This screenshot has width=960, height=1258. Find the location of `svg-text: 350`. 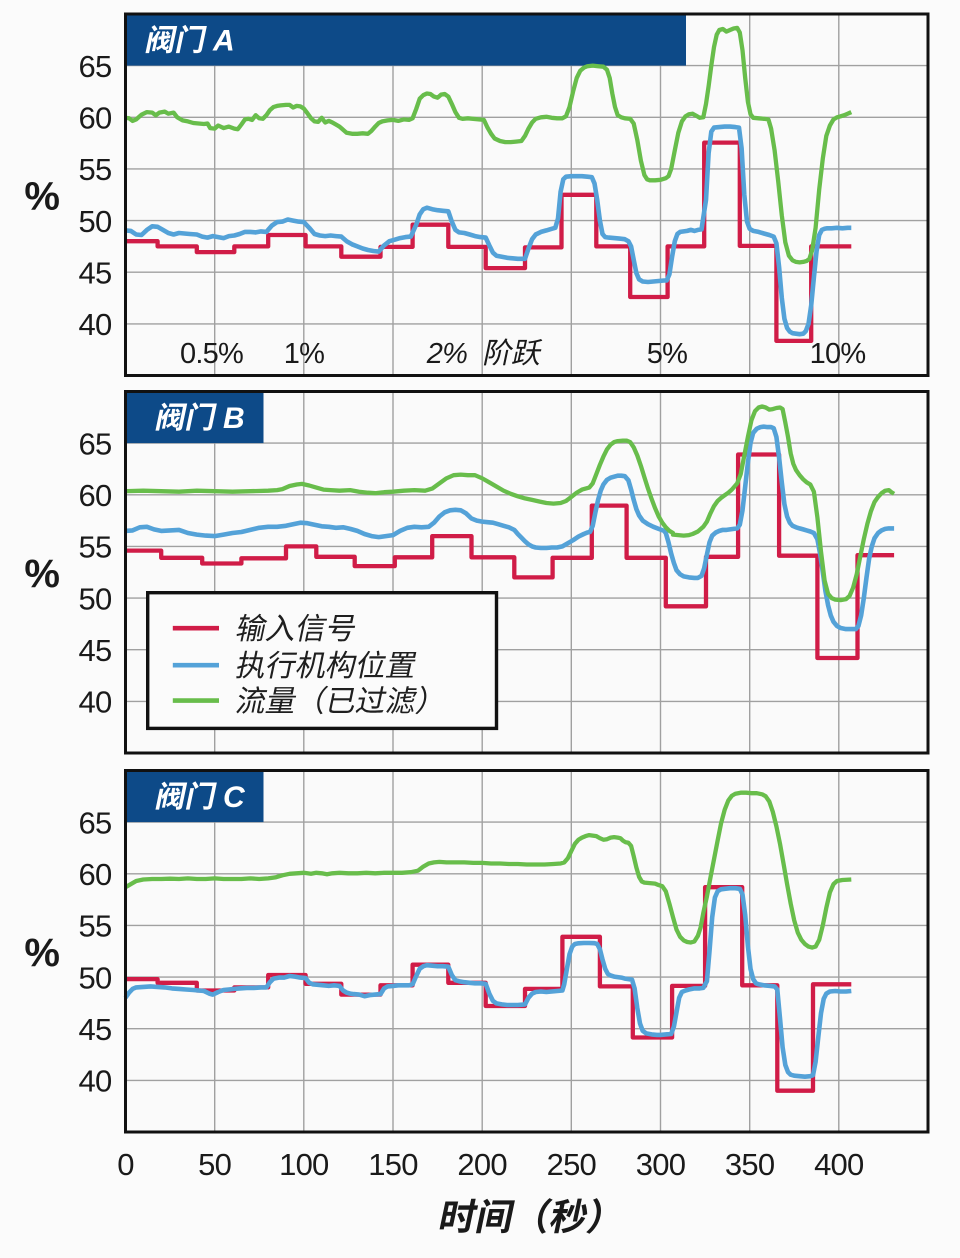

svg-text: 350 is located at coordinates (750, 1164).